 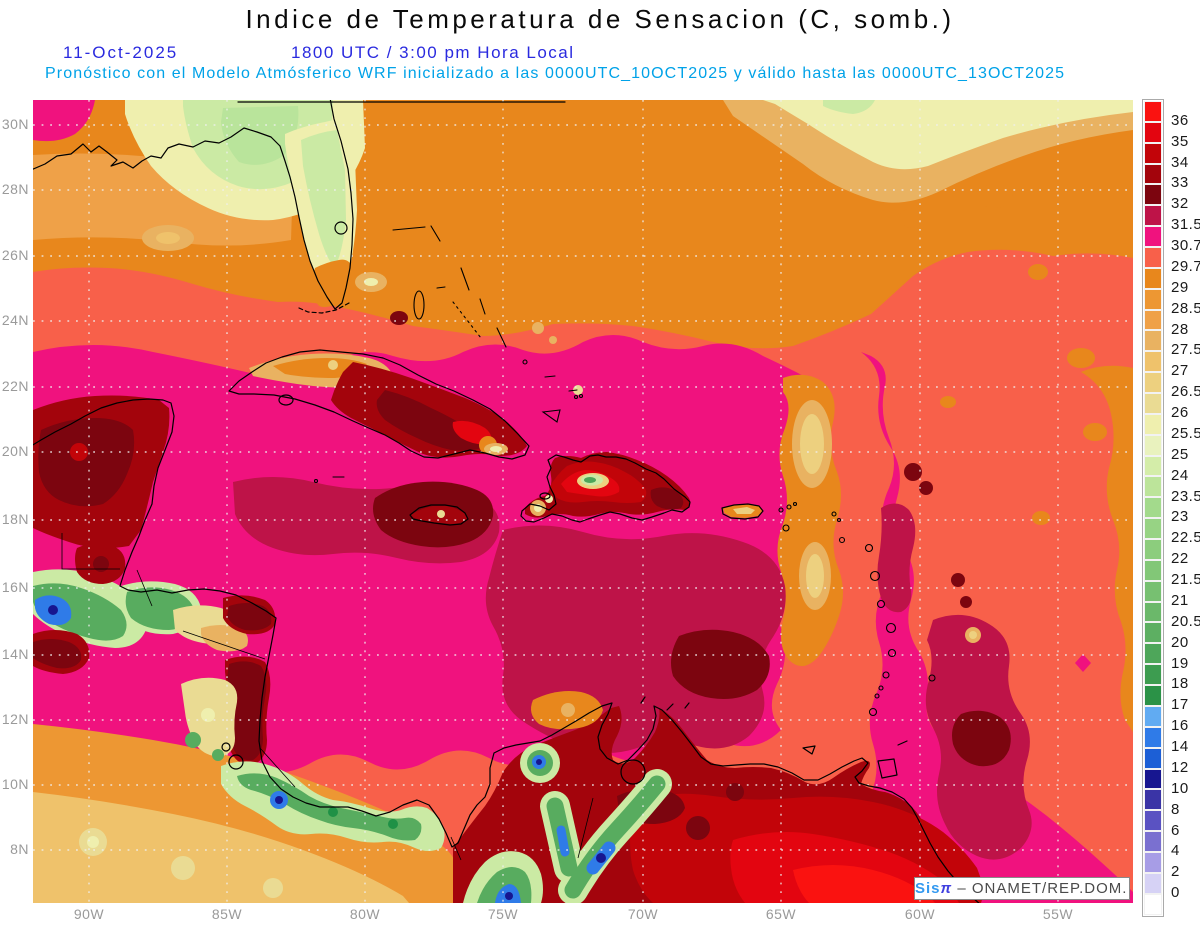 What do you see at coordinates (1042, 888) in the screenshot?
I see `watermark-text: – ONAMET/REP.DOM.` at bounding box center [1042, 888].